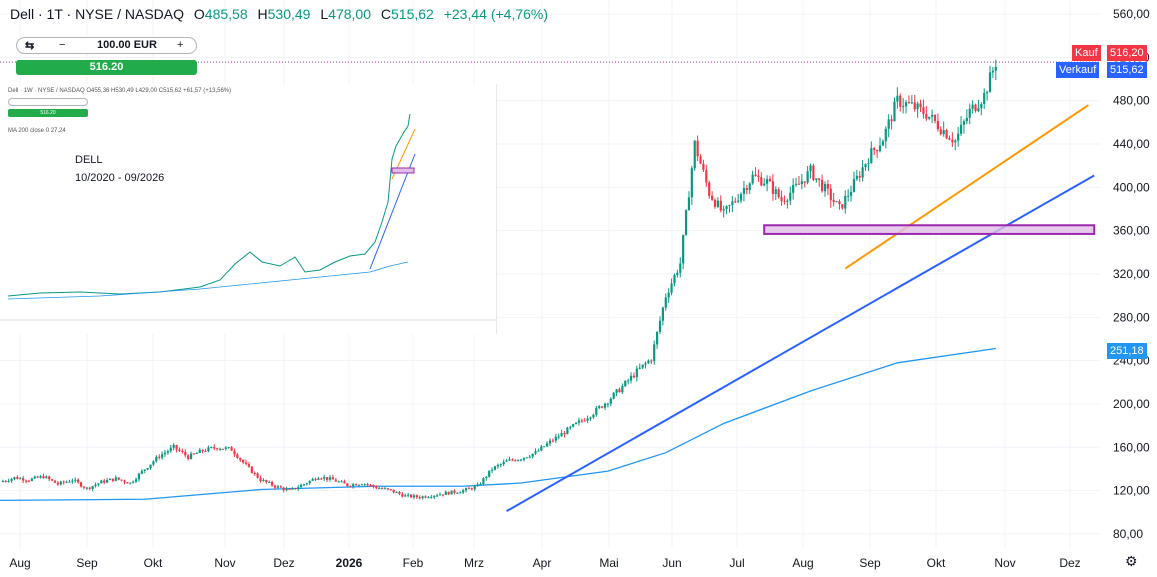 Image resolution: width=1157 pixels, height=577 pixels. Describe the element at coordinates (966, 187) in the screenshot. I see `orange-trendline` at that location.